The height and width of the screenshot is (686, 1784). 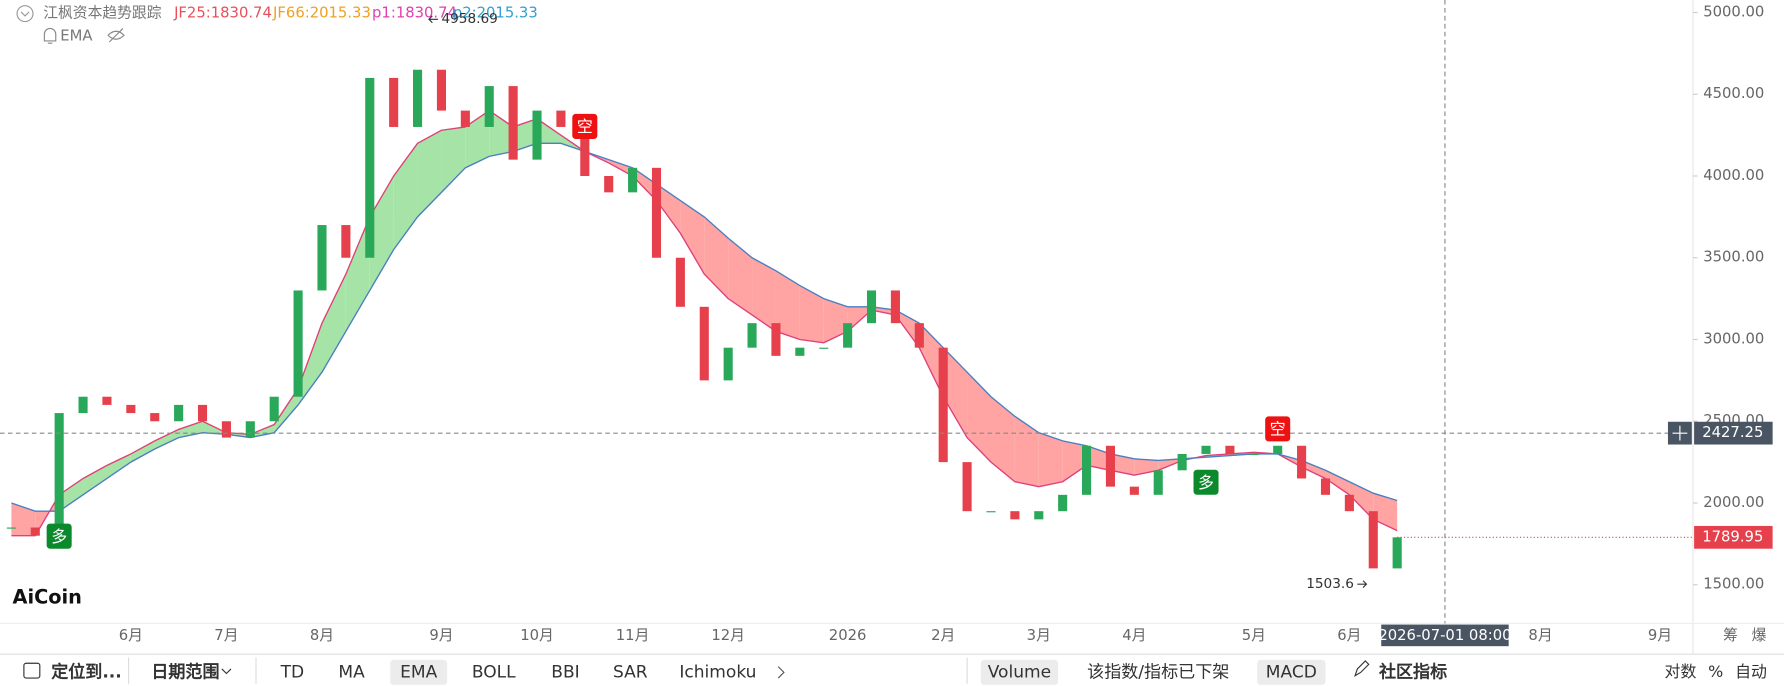 What do you see at coordinates (1751, 671) in the screenshot?
I see `scale-option: 自动` at bounding box center [1751, 671].